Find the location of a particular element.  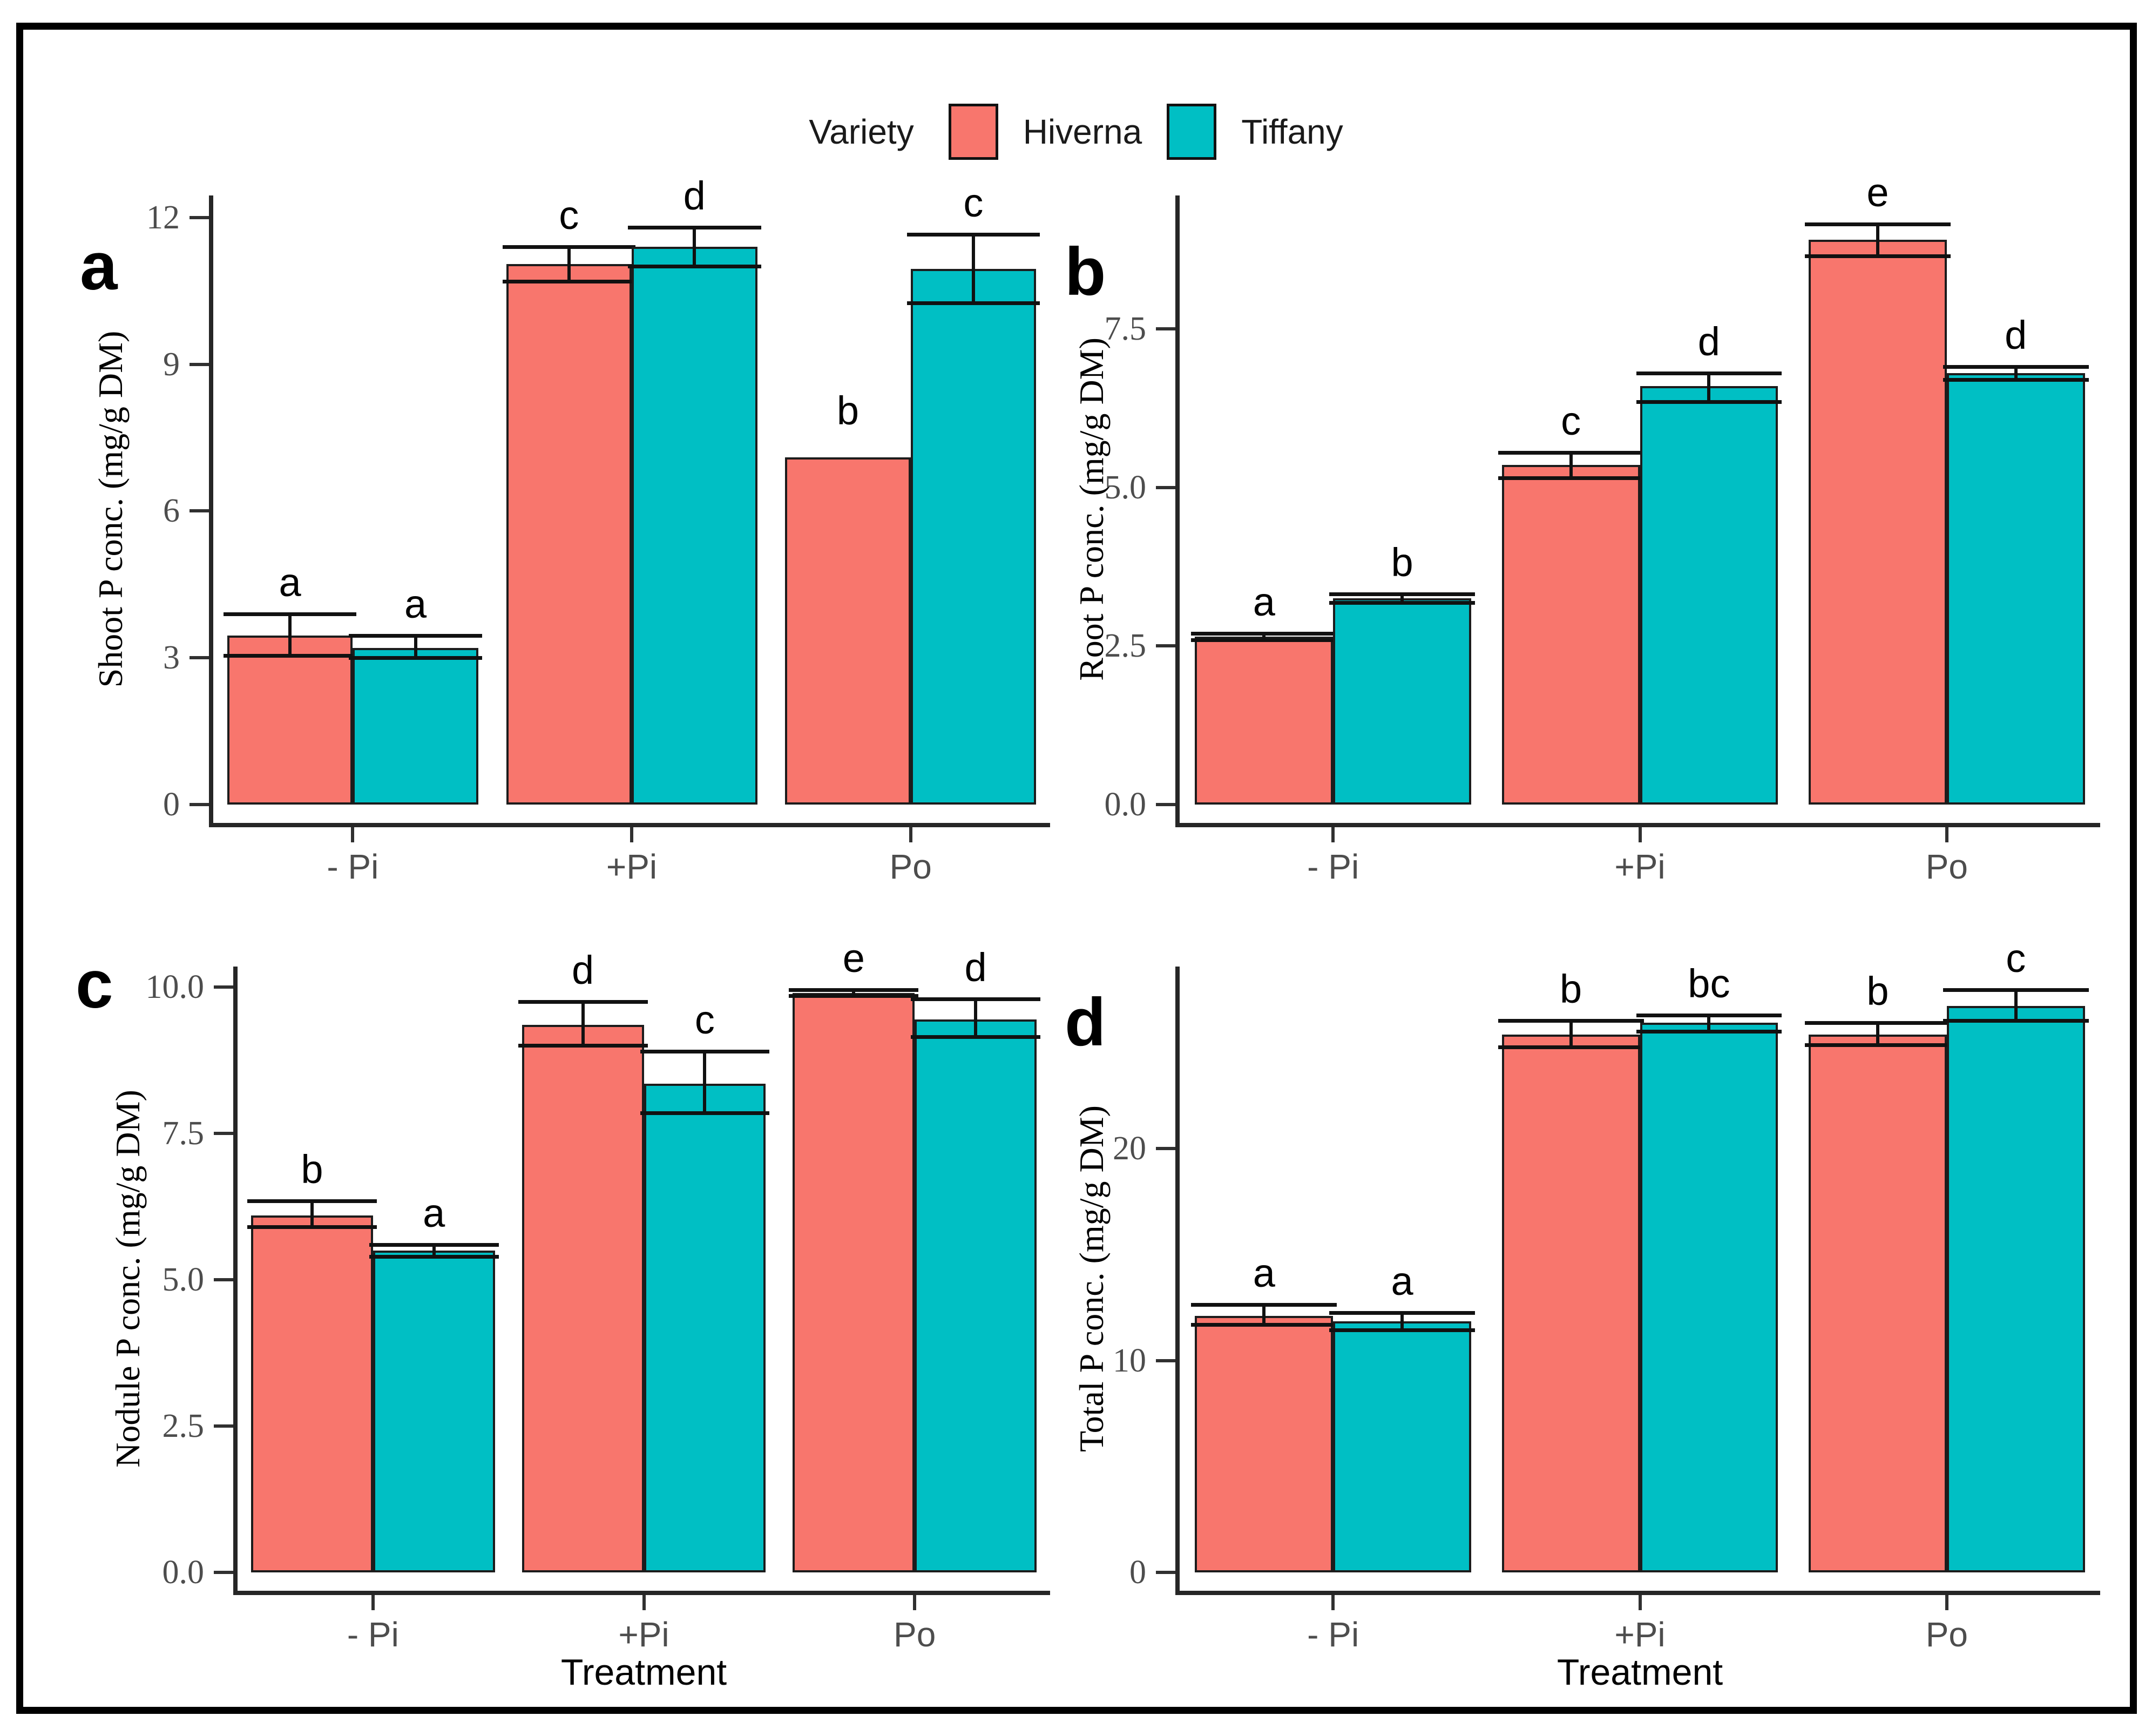

y-tick-label: 12 is located at coordinates (163, 217).